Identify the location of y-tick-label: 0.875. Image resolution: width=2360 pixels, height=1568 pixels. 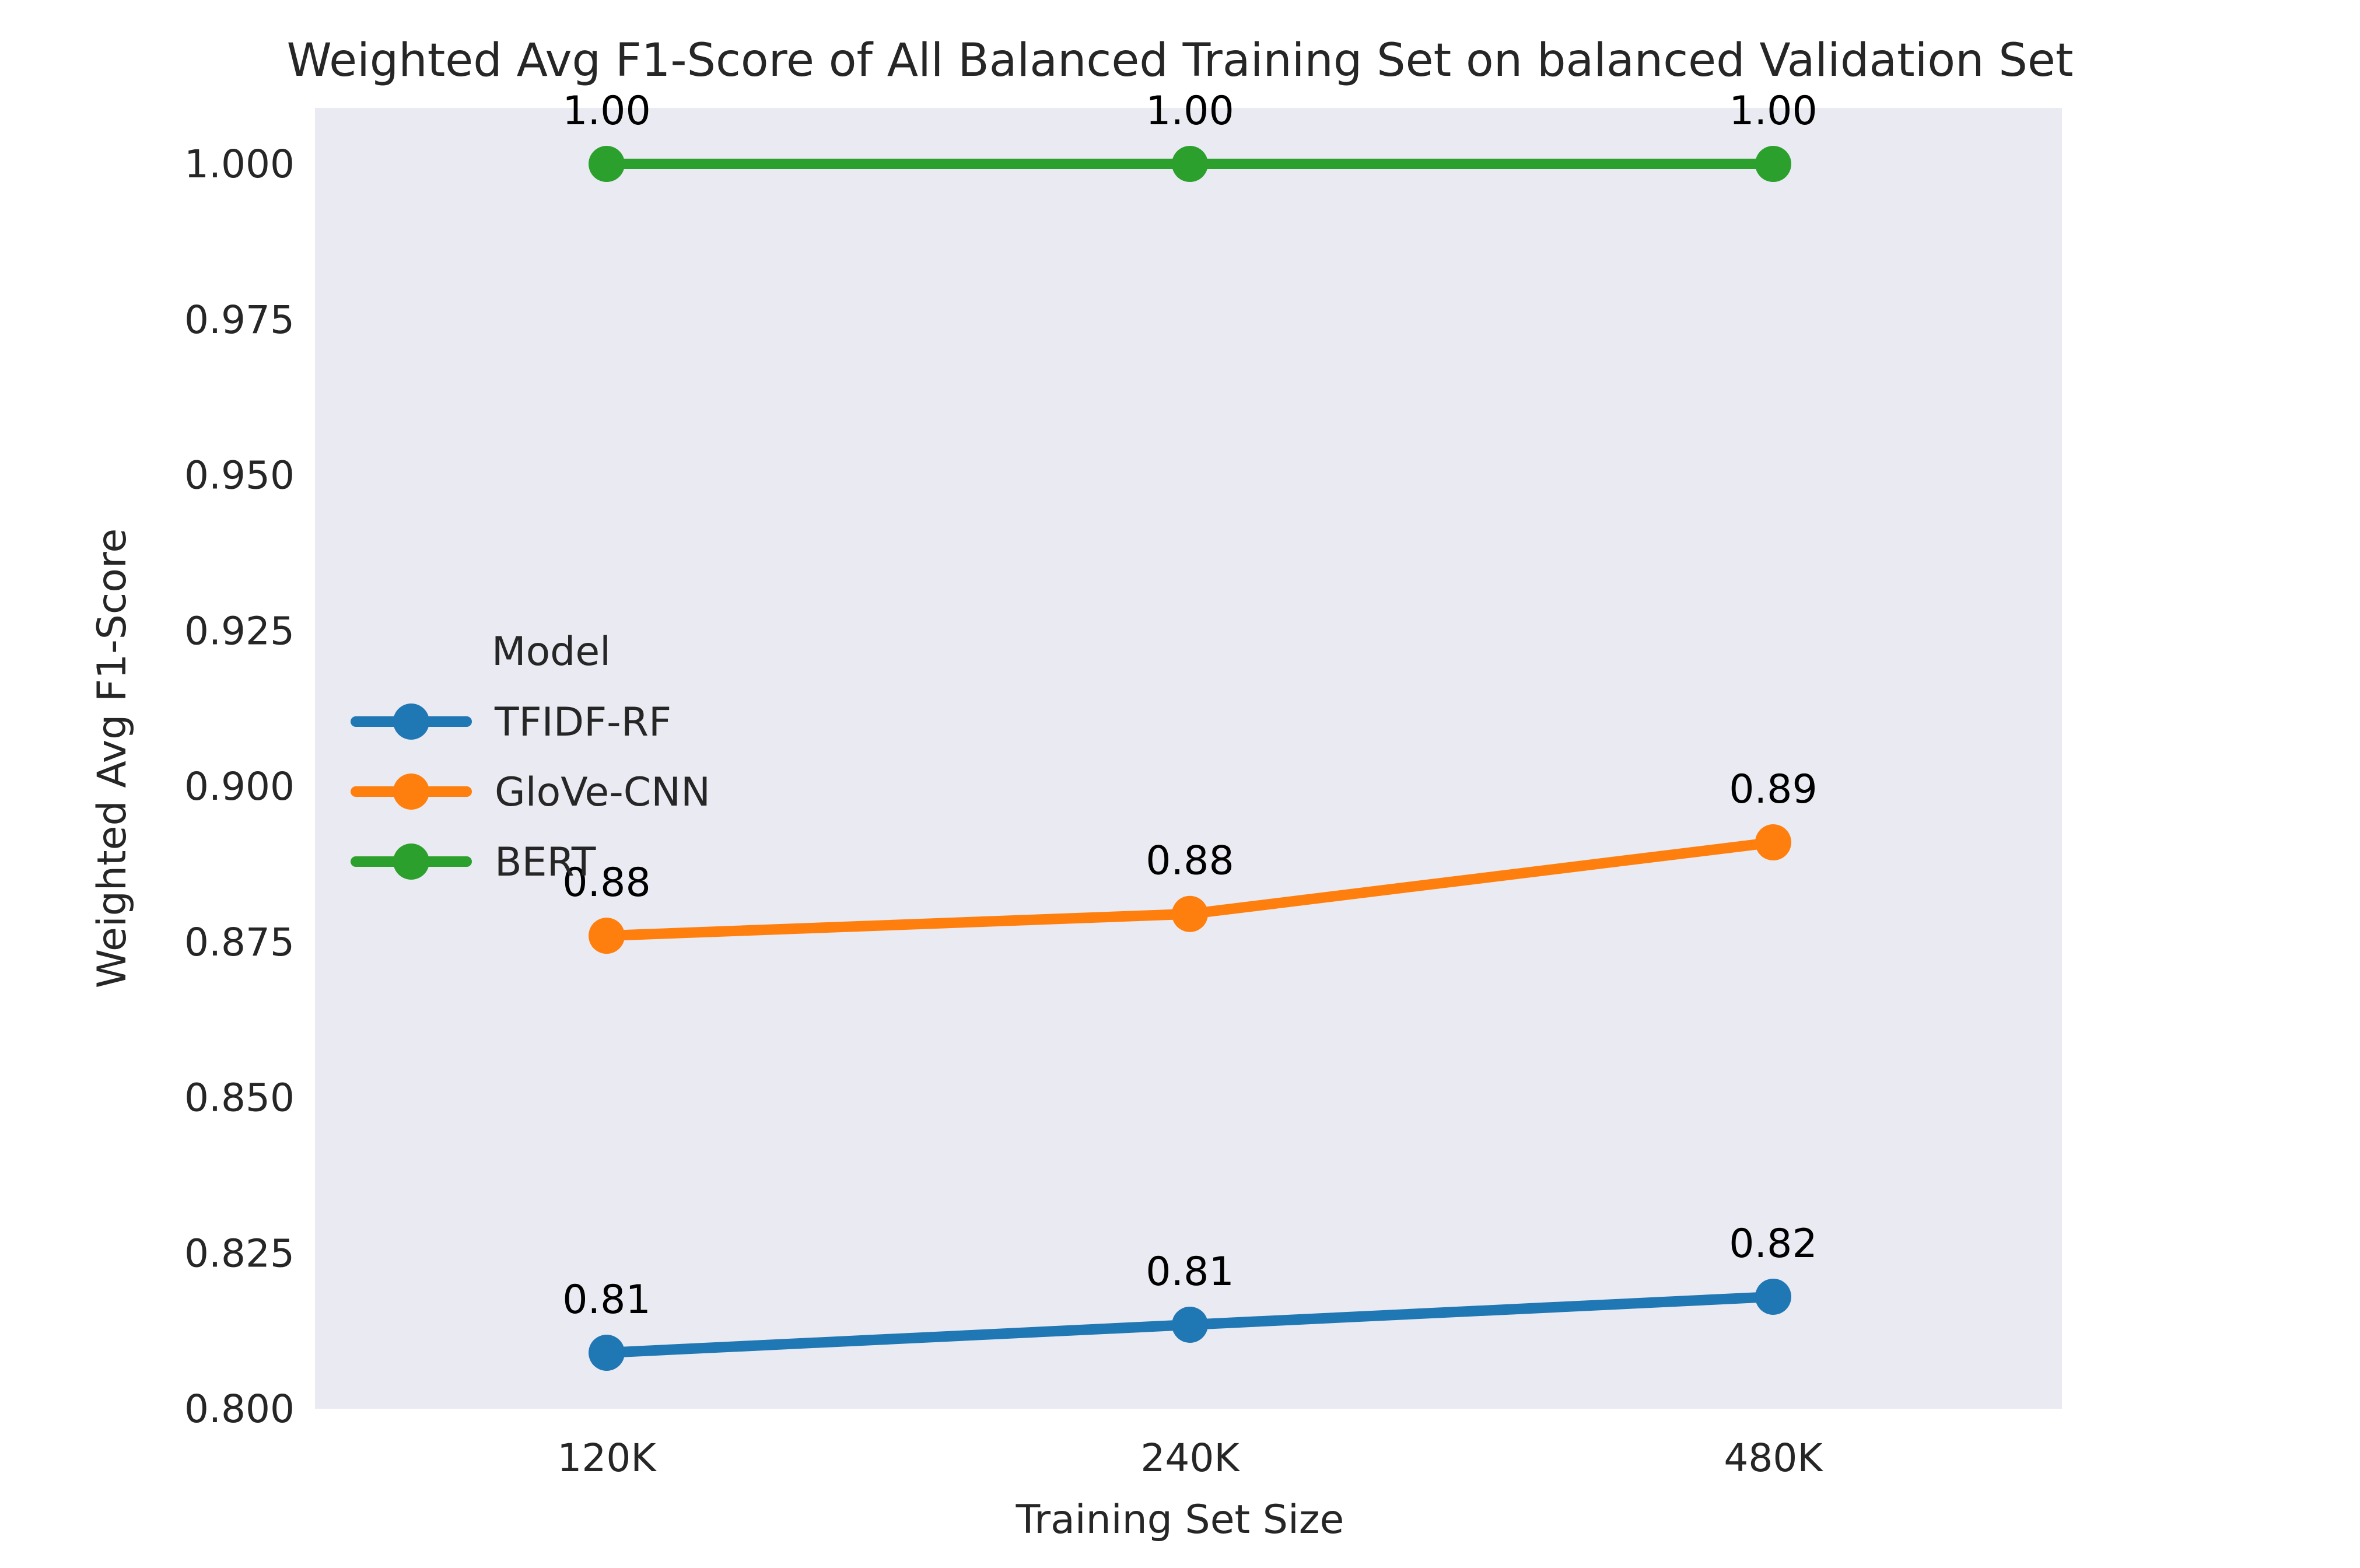
(239, 942).